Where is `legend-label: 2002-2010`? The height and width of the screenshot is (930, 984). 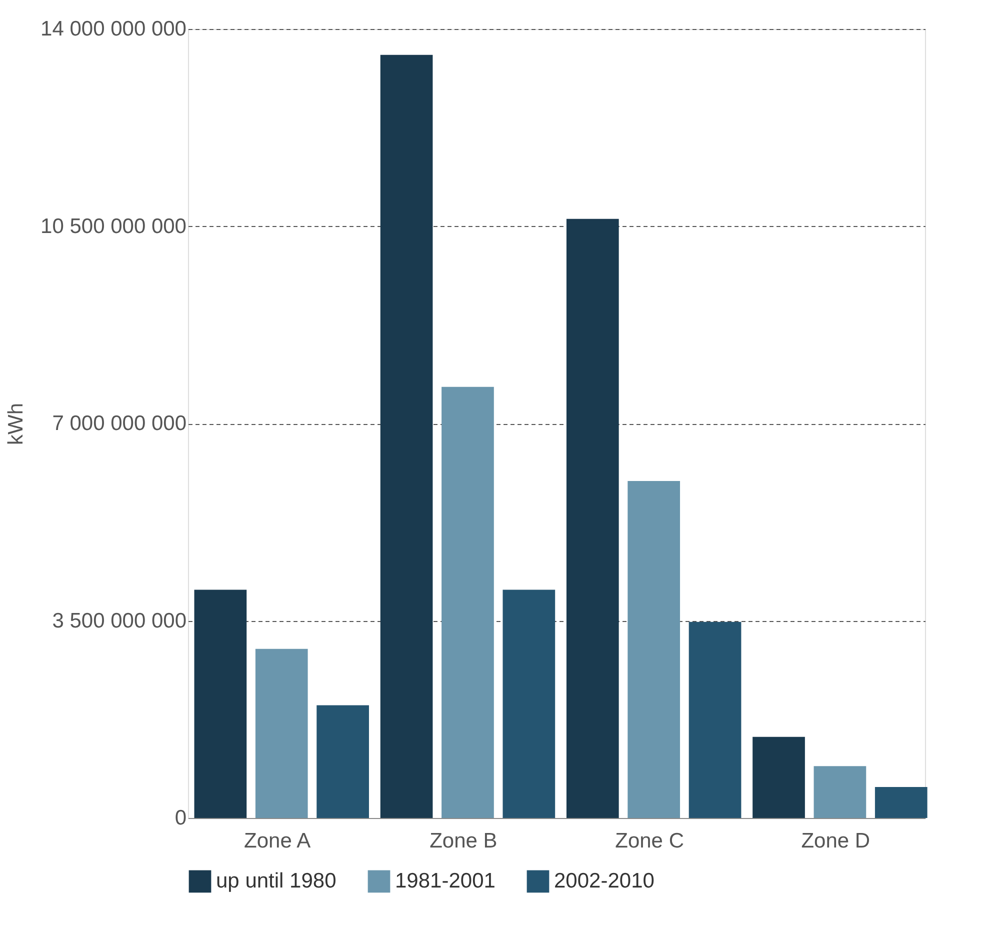
legend-label: 2002-2010 is located at coordinates (604, 880).